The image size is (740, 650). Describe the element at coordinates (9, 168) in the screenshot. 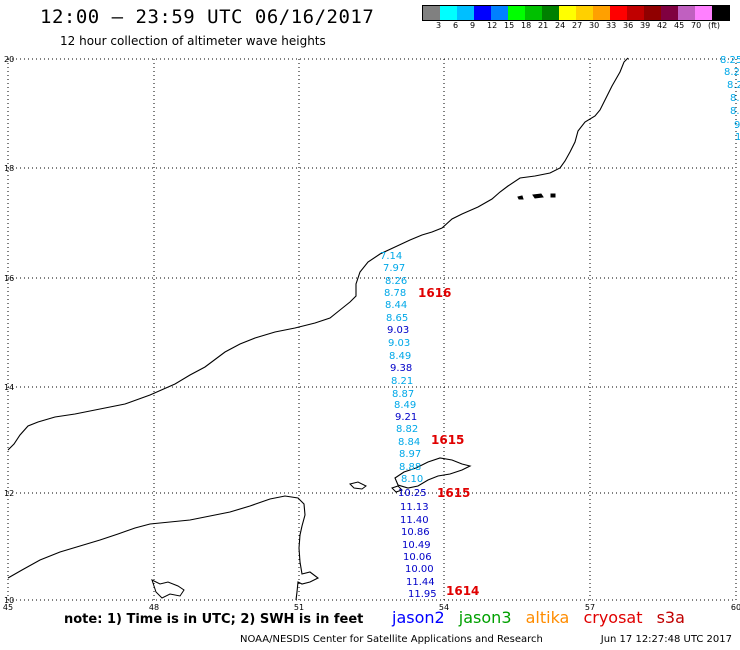

I see `lat-tick-label: 18` at that location.